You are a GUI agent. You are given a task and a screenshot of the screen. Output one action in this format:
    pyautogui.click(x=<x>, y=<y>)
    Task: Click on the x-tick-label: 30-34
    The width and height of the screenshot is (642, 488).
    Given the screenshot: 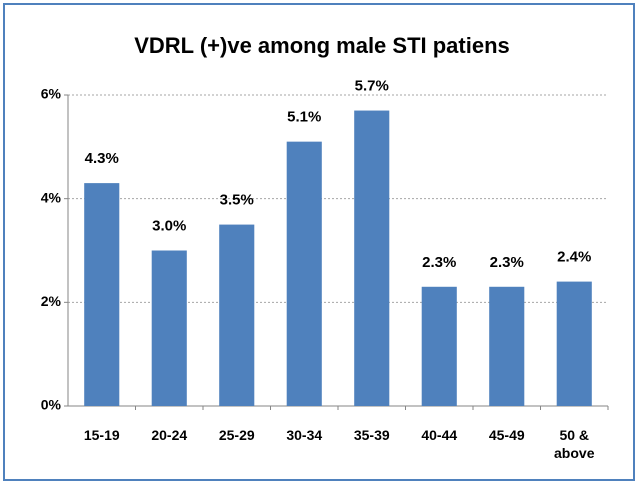 What is the action you would take?
    pyautogui.click(x=304, y=435)
    